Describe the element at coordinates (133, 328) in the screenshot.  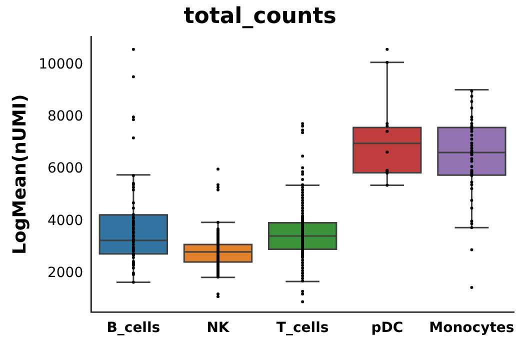
I see `x-tick-label: B_cells` at that location.